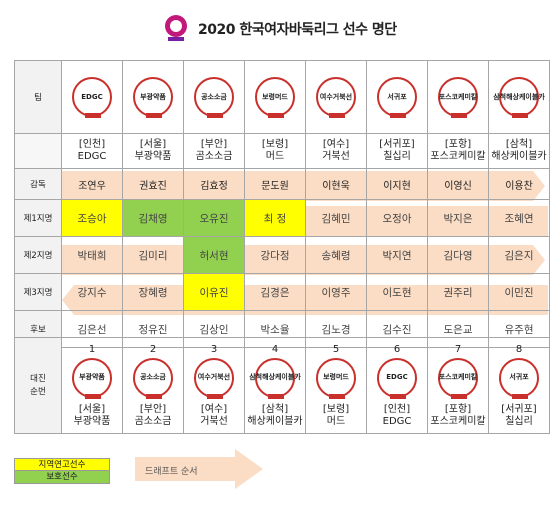 The height and width of the screenshot is (507, 560). I want to click on team-emblem-icon-text: 공소소금, so click(214, 96).